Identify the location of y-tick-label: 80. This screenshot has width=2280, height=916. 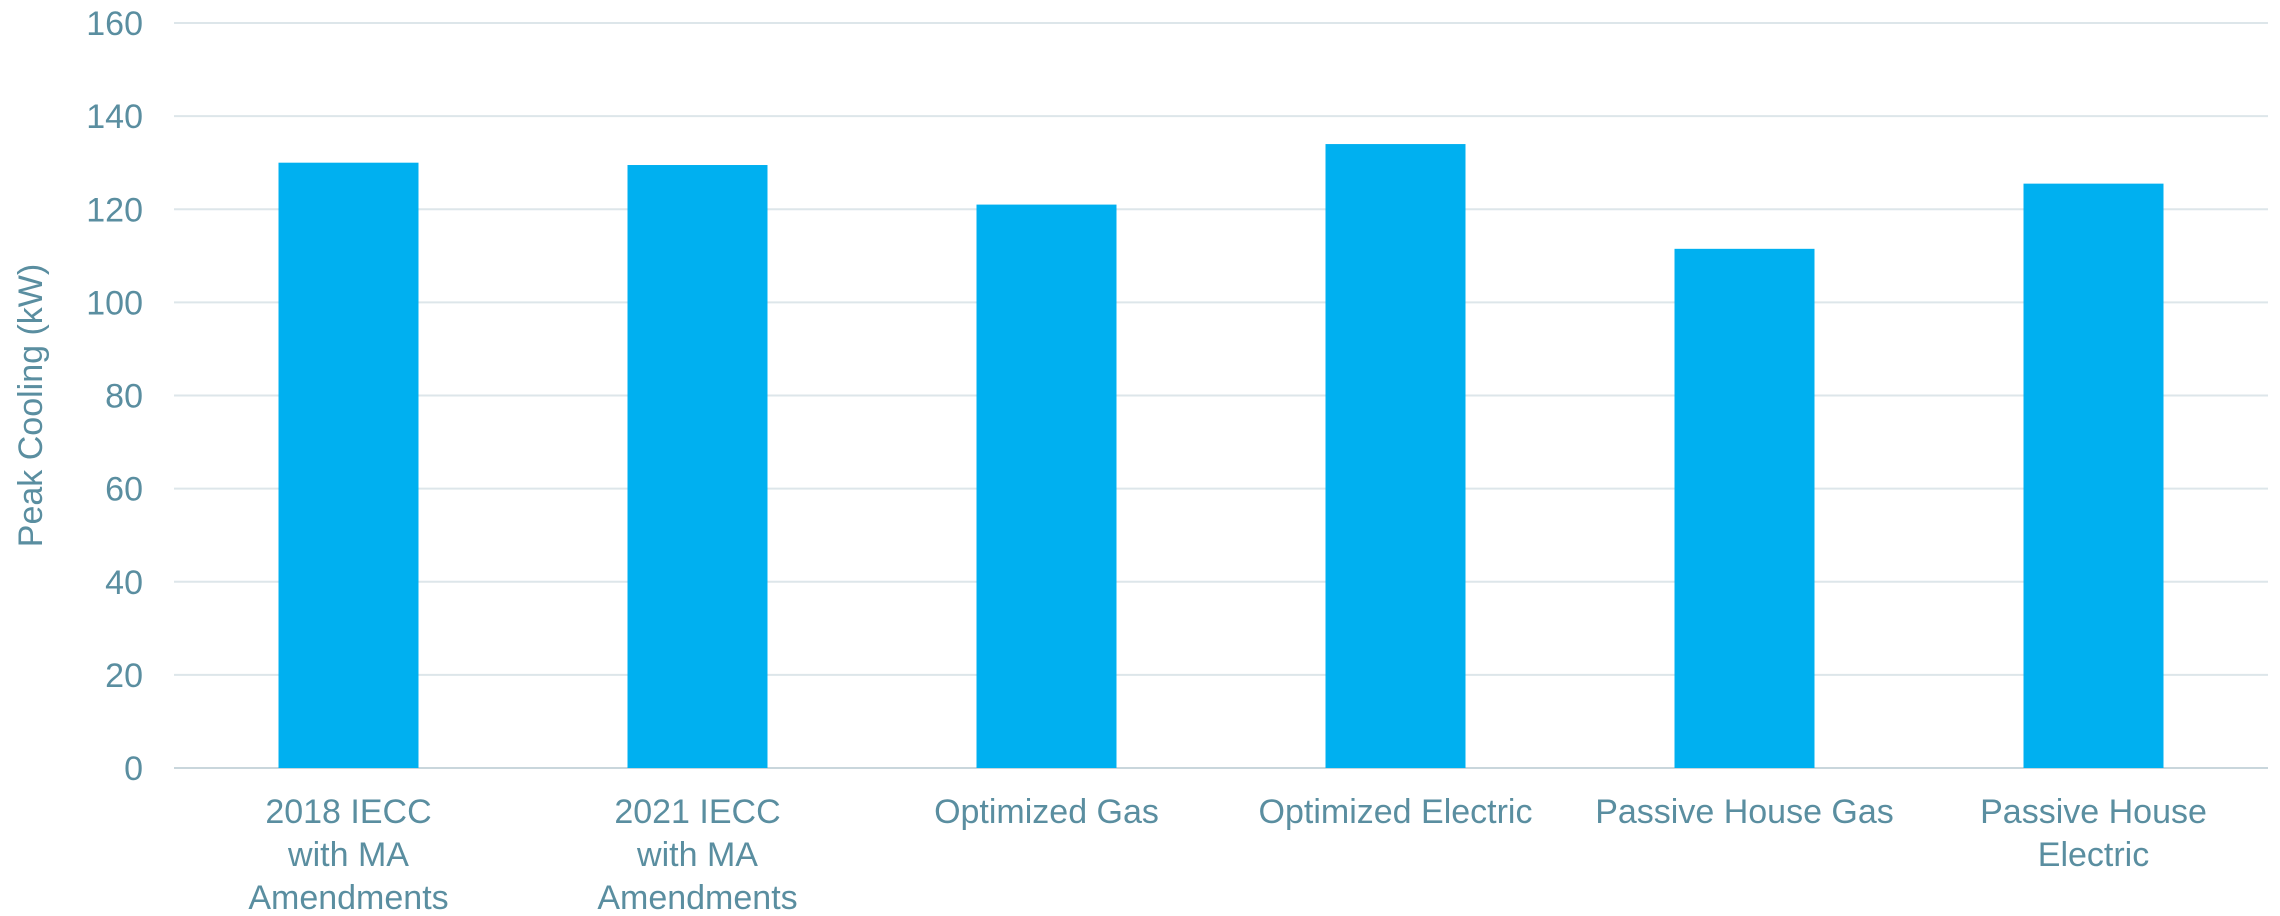
(124, 397).